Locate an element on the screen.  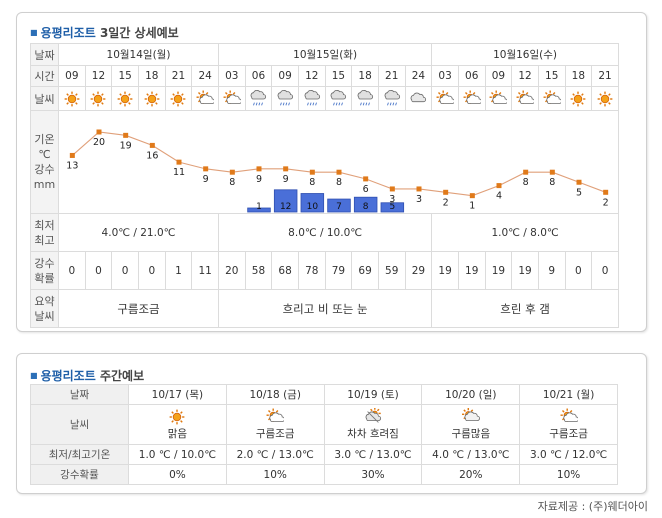
precip-prob-cell: 59 is located at coordinates (391, 270).